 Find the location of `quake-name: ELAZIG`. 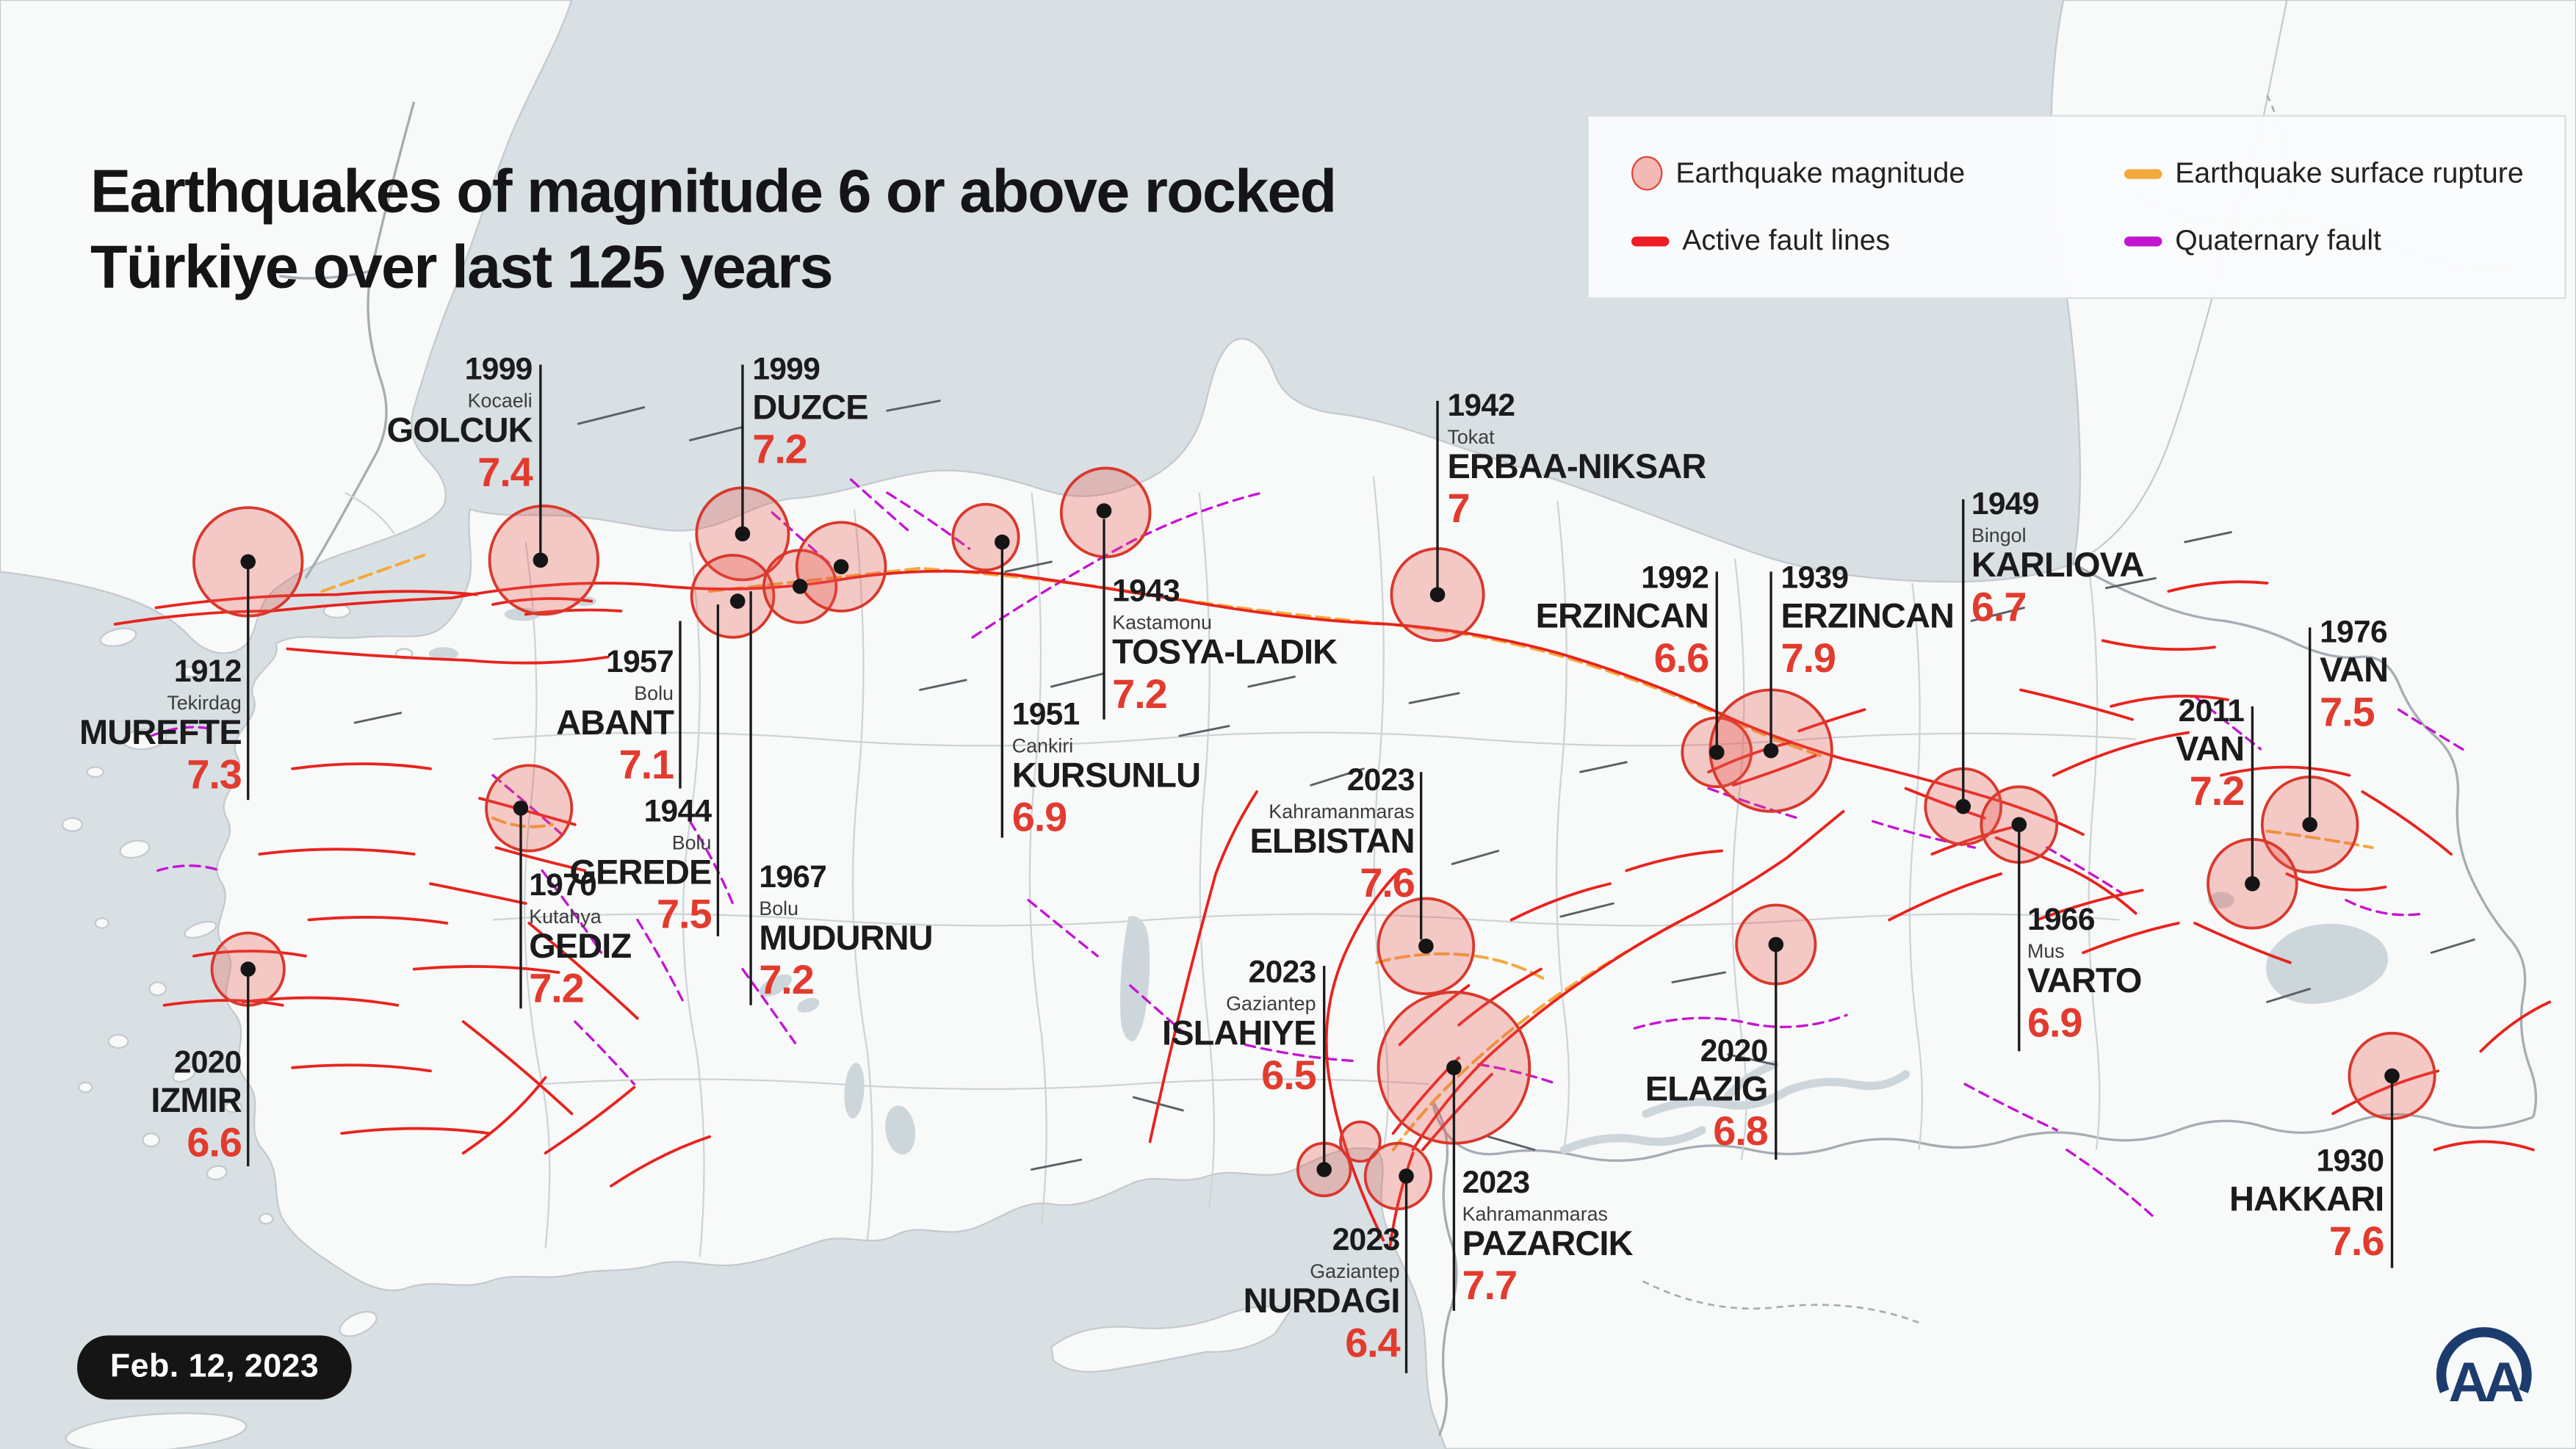

quake-name: ELAZIG is located at coordinates (1707, 1090).